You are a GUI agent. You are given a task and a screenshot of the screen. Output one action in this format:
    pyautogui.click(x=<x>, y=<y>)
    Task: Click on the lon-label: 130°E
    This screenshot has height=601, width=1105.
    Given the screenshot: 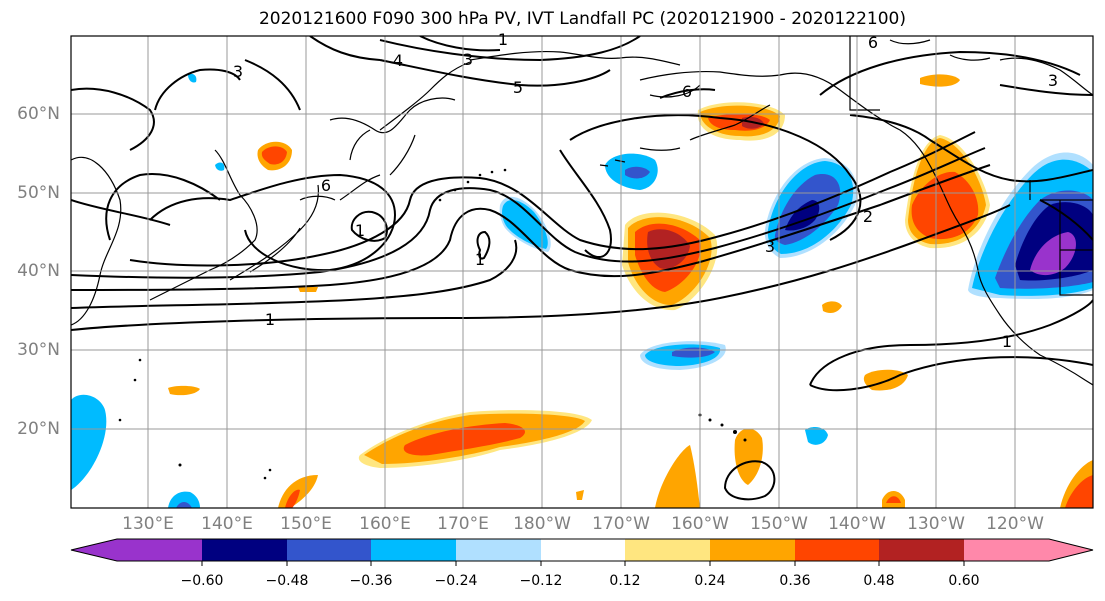 What is the action you would take?
    pyautogui.click(x=148, y=524)
    